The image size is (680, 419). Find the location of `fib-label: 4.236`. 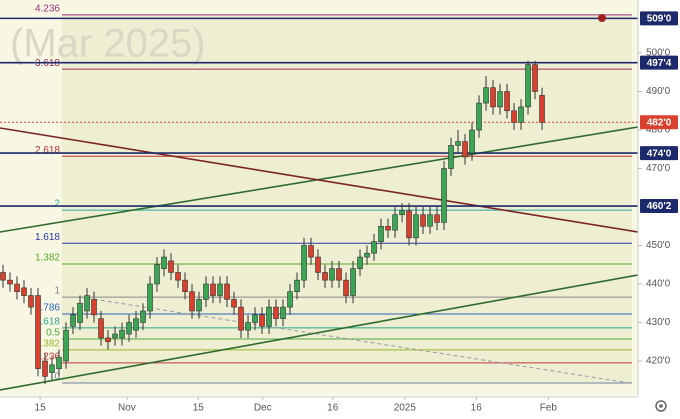

fib-label: 4.236 is located at coordinates (47, 9).